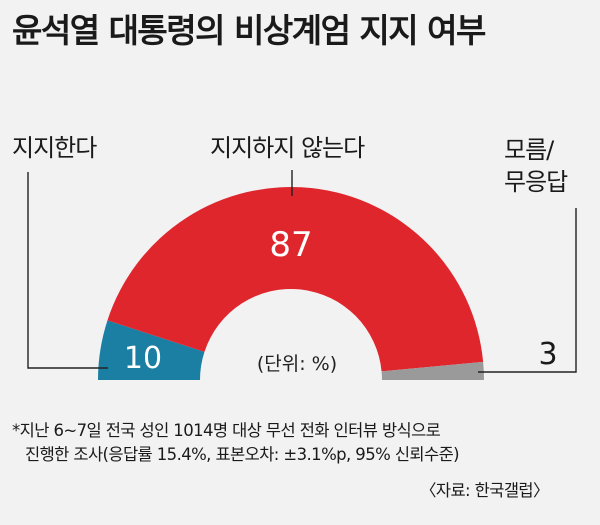 The height and width of the screenshot is (525, 600). I want to click on arc-support, so click(151, 350).